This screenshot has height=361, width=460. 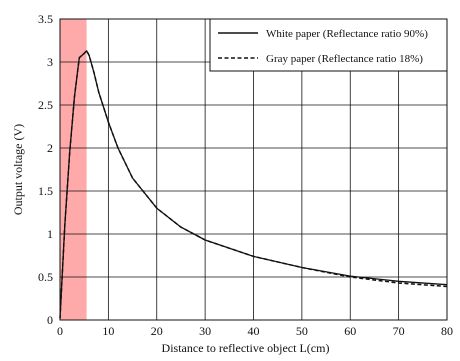 I want to click on x-tick-label: 80, so click(x=447, y=331).